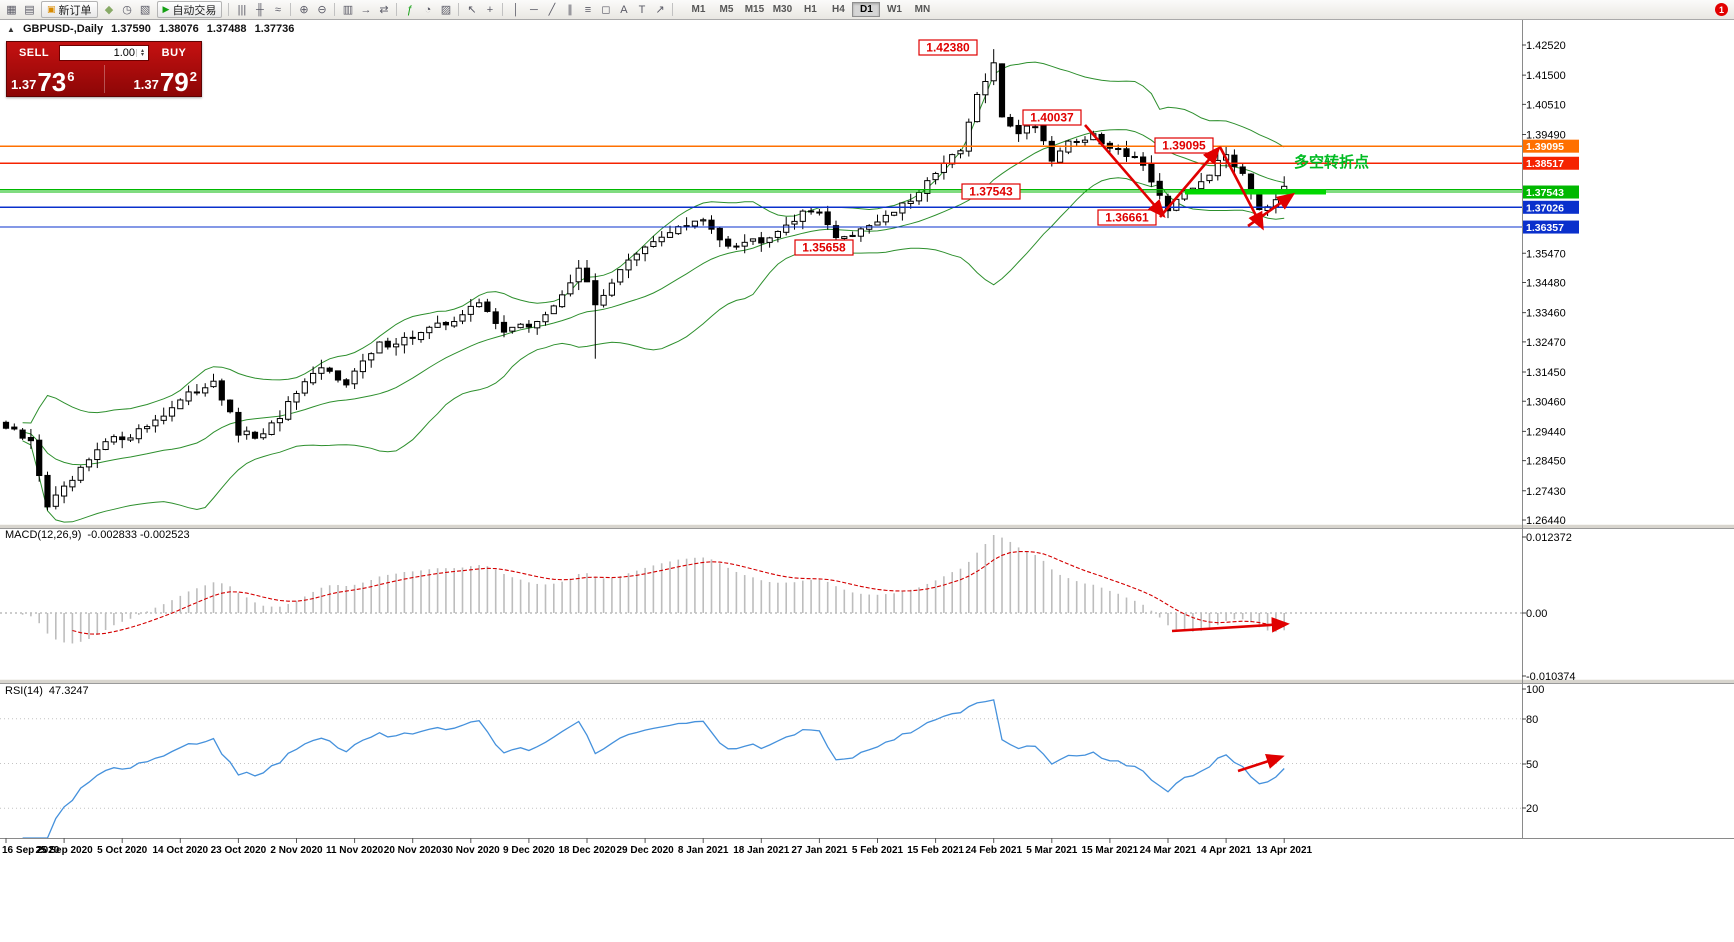  What do you see at coordinates (428, 9) in the screenshot?
I see `periods-icon: ◔` at bounding box center [428, 9].